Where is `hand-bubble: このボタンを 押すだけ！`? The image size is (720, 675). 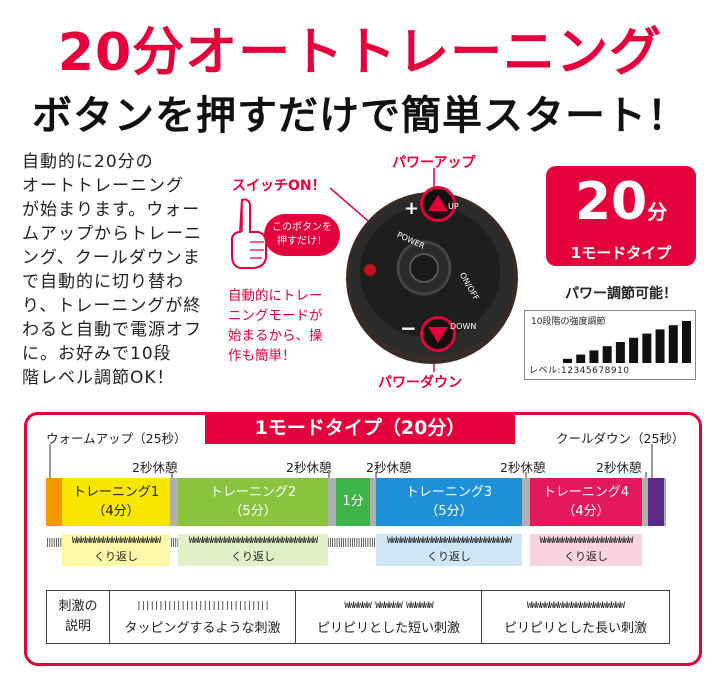 hand-bubble: このボタンを 押すだけ！ is located at coordinates (302, 235).